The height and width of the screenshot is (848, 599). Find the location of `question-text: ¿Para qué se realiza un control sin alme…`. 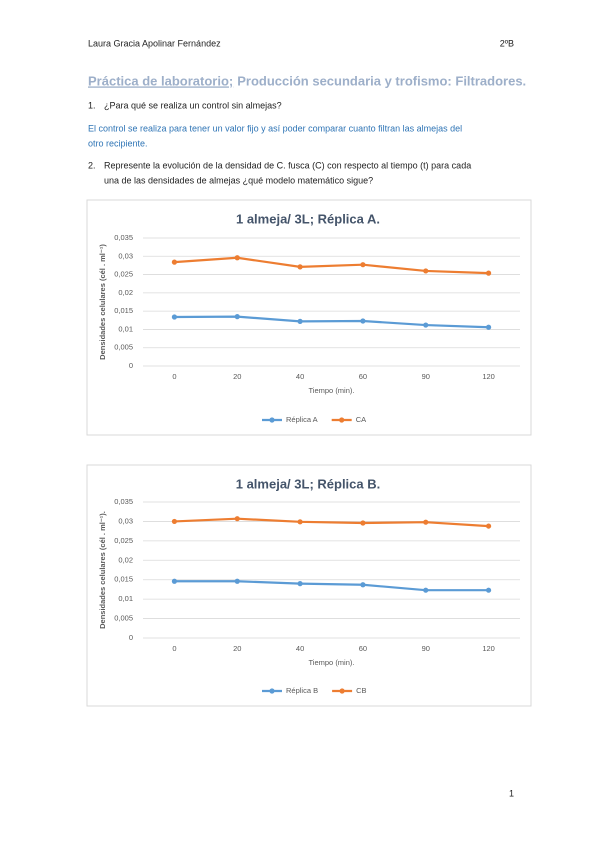

question-text: ¿Para qué se realiza un control sin alme… is located at coordinates (193, 105).